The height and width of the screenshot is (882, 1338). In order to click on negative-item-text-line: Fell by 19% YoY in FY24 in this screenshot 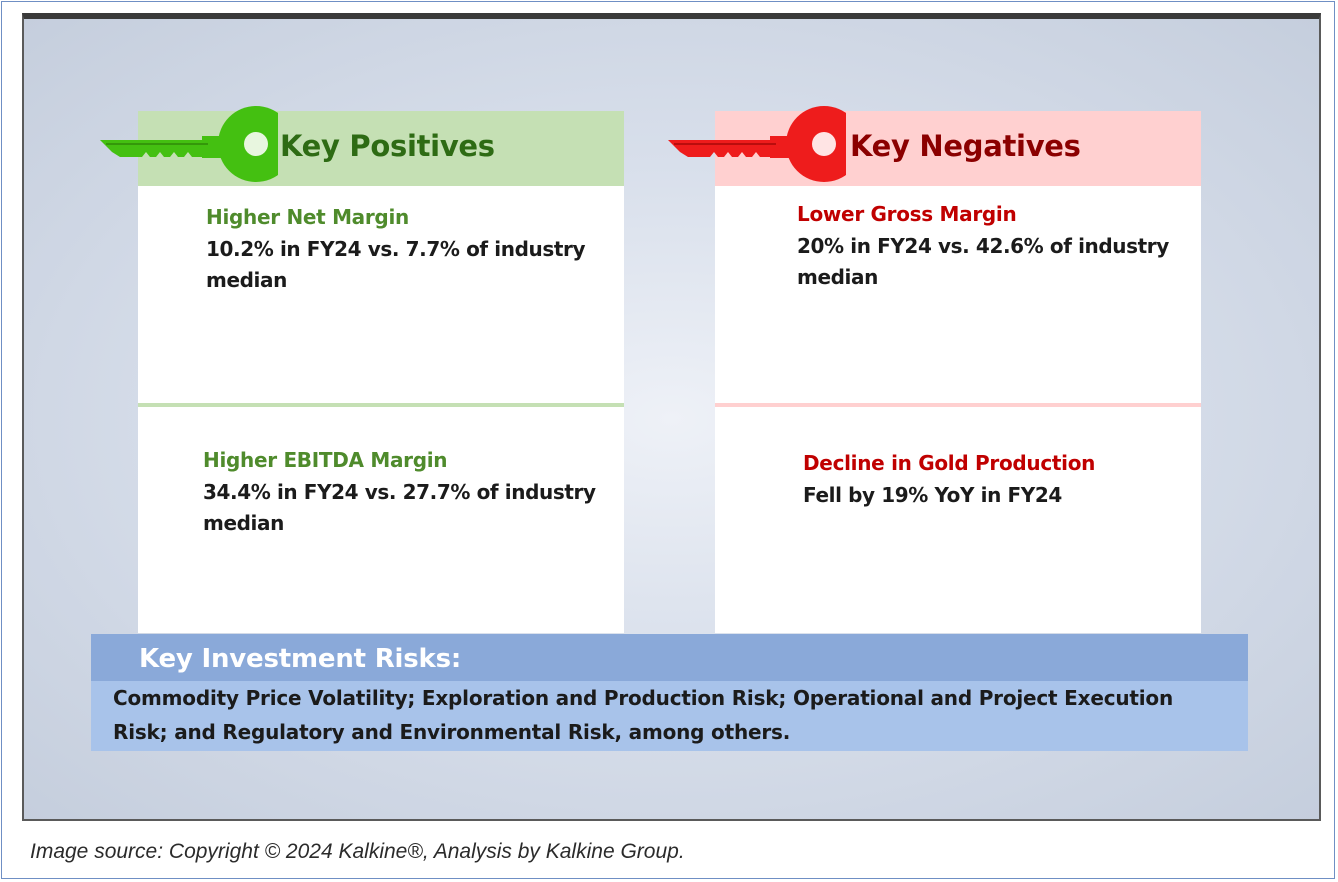, I will do `click(932, 495)`.